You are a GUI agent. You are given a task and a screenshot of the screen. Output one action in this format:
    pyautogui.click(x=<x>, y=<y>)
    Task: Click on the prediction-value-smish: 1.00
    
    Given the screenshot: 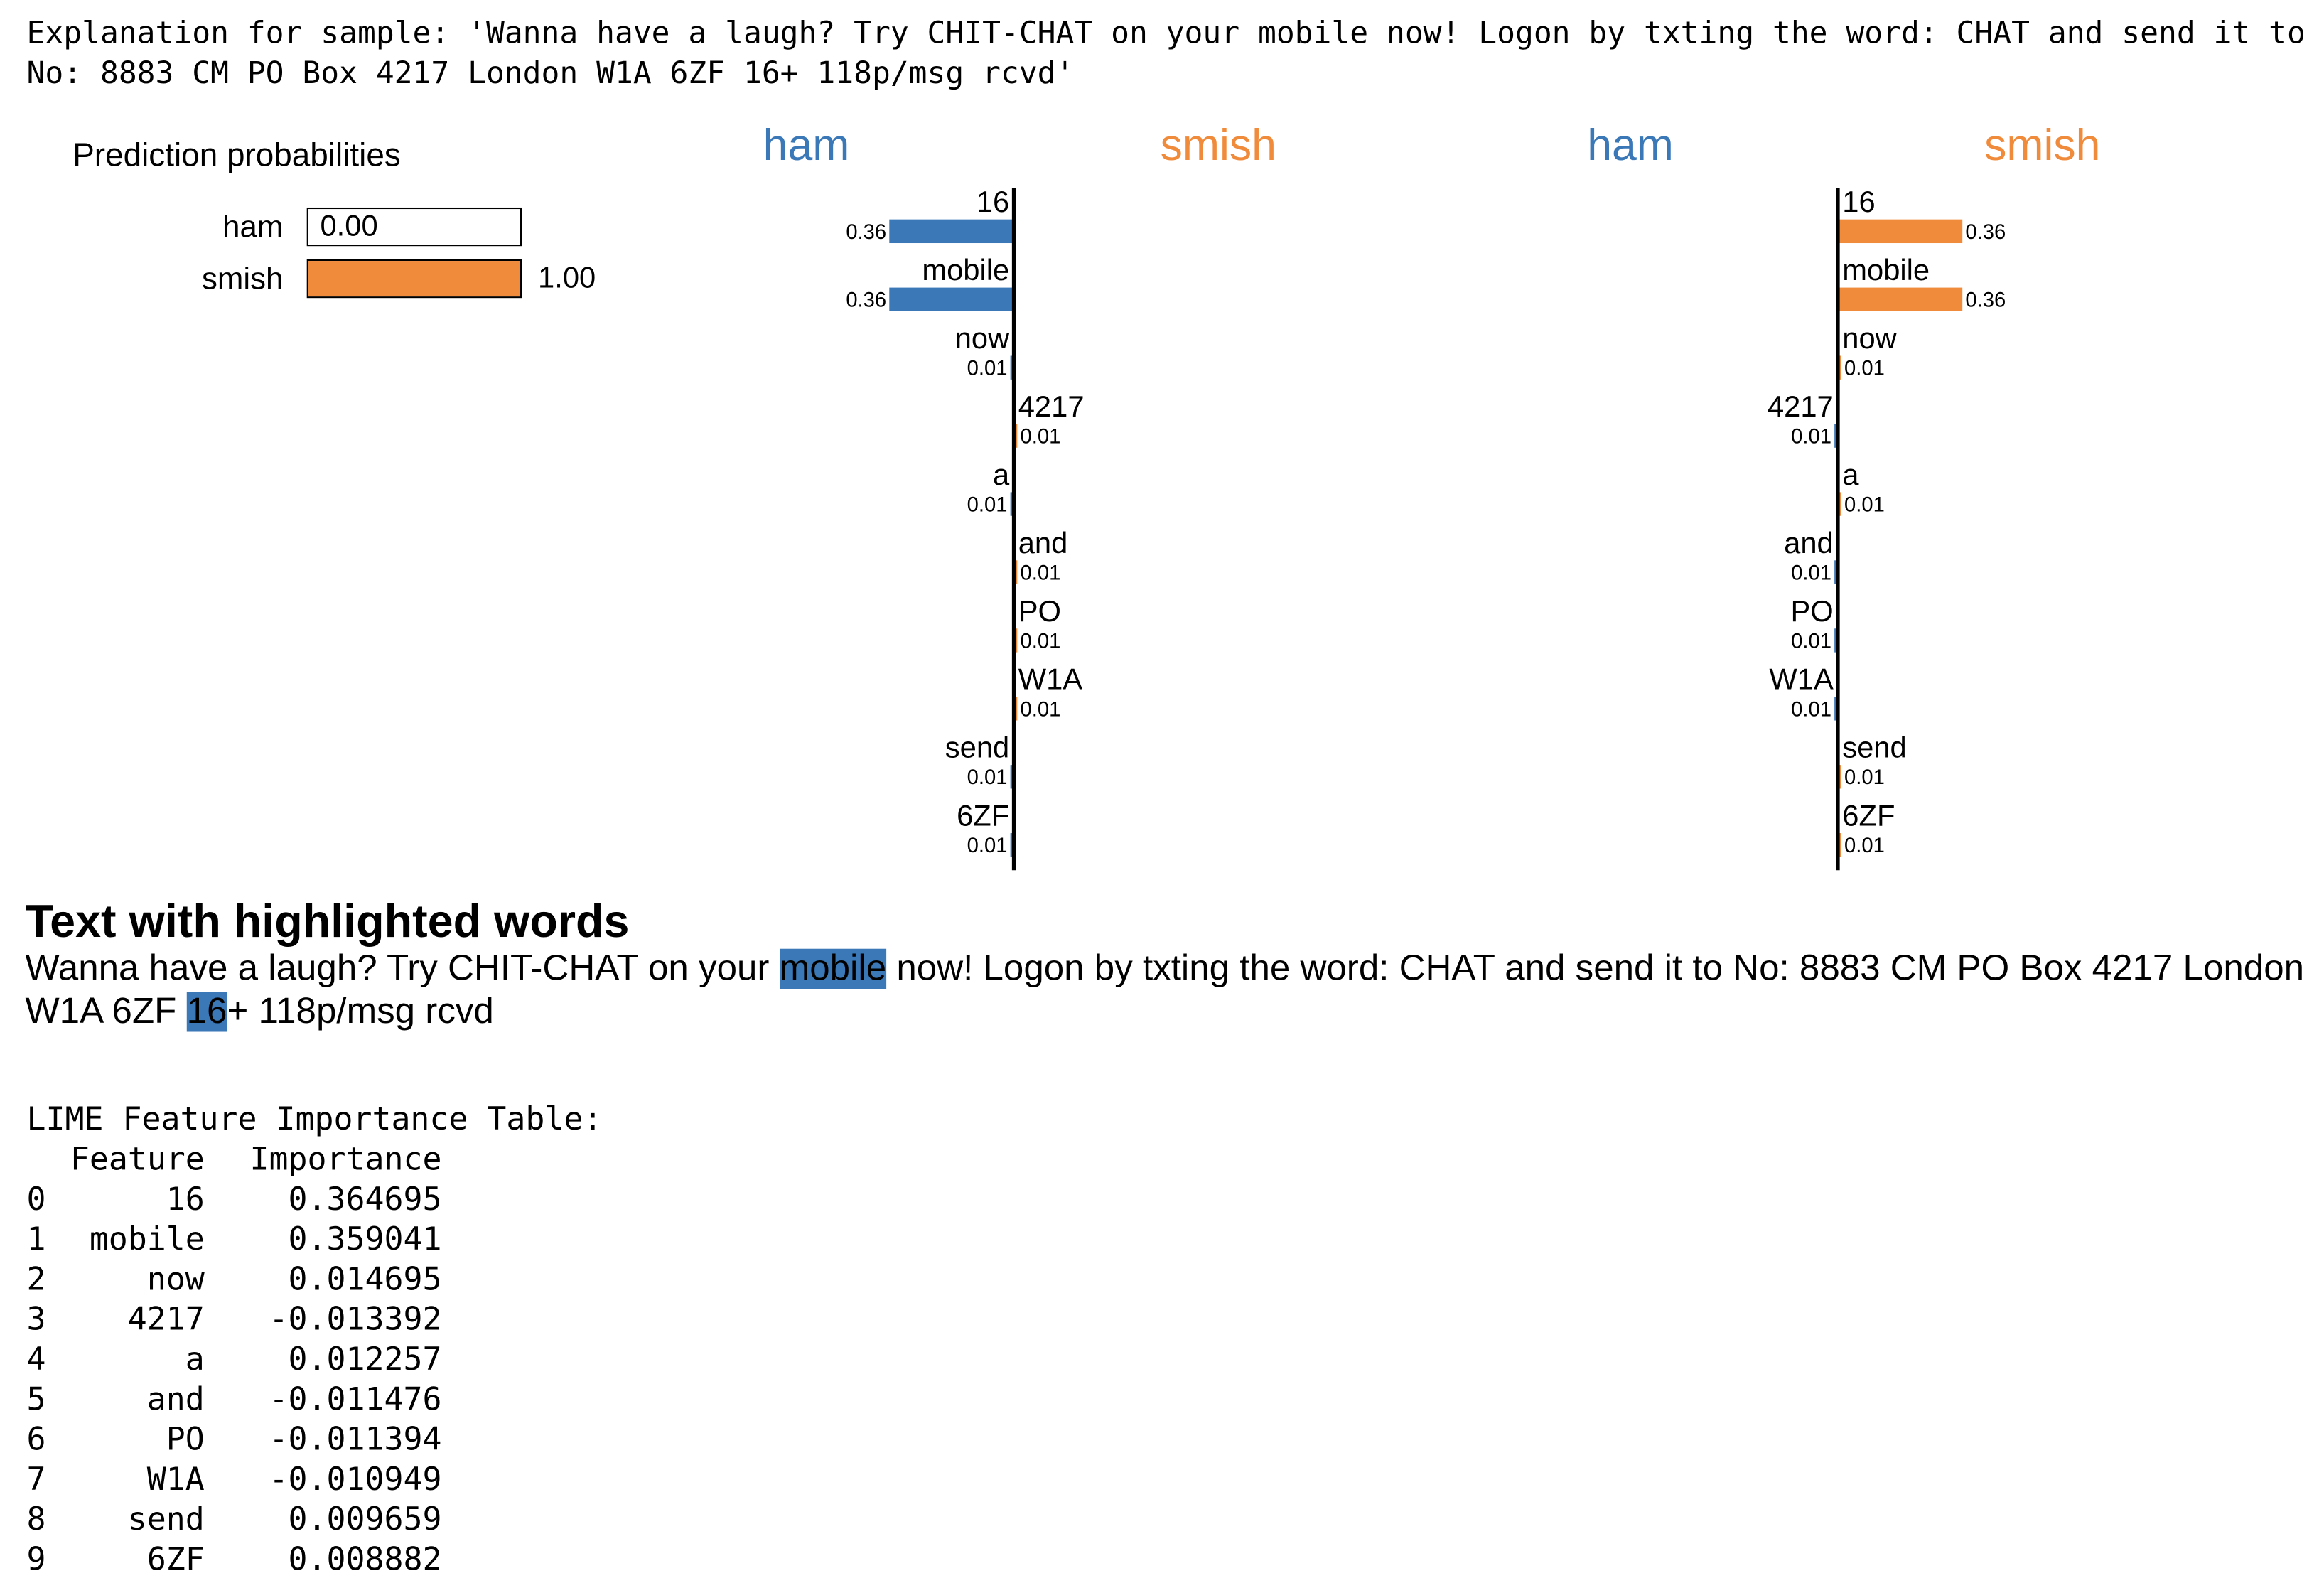 What is the action you would take?
    pyautogui.click(x=567, y=279)
    